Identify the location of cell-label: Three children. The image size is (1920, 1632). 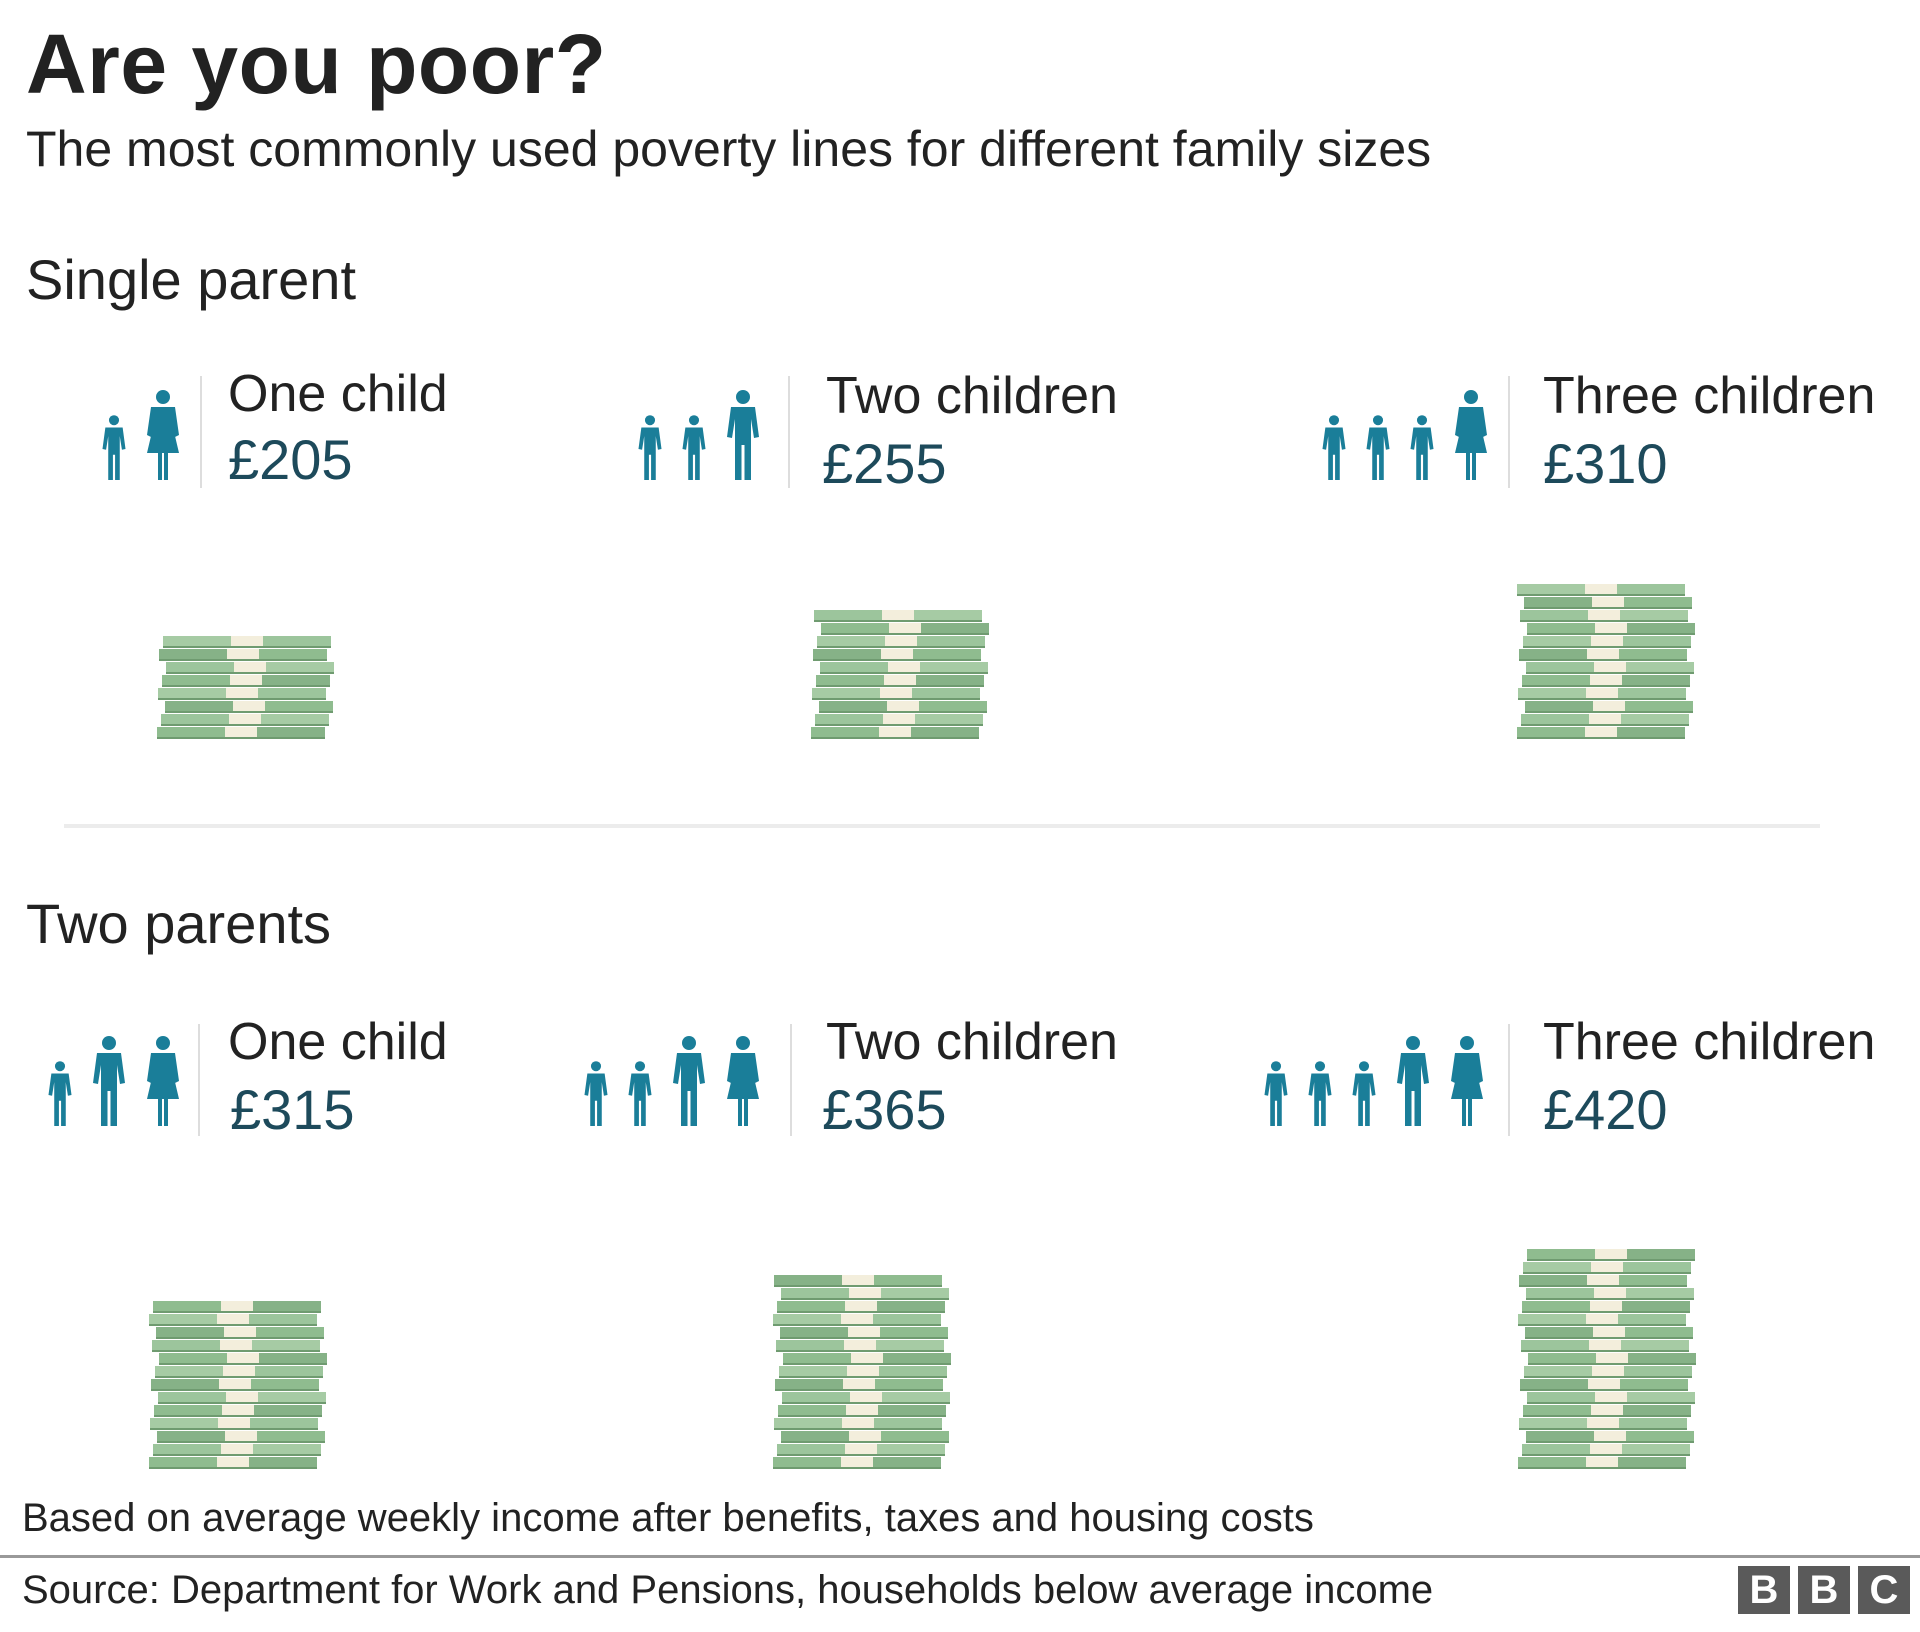
(1709, 396).